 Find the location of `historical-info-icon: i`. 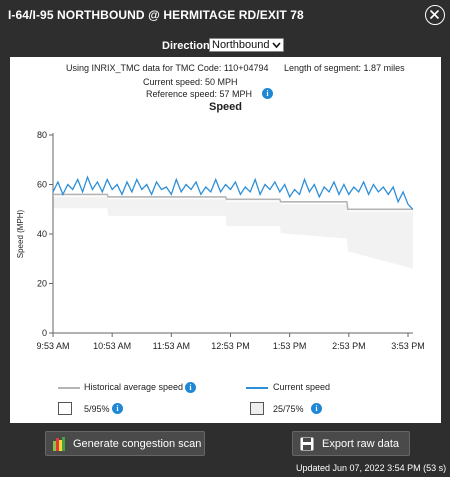

historical-info-icon: i is located at coordinates (190, 387).